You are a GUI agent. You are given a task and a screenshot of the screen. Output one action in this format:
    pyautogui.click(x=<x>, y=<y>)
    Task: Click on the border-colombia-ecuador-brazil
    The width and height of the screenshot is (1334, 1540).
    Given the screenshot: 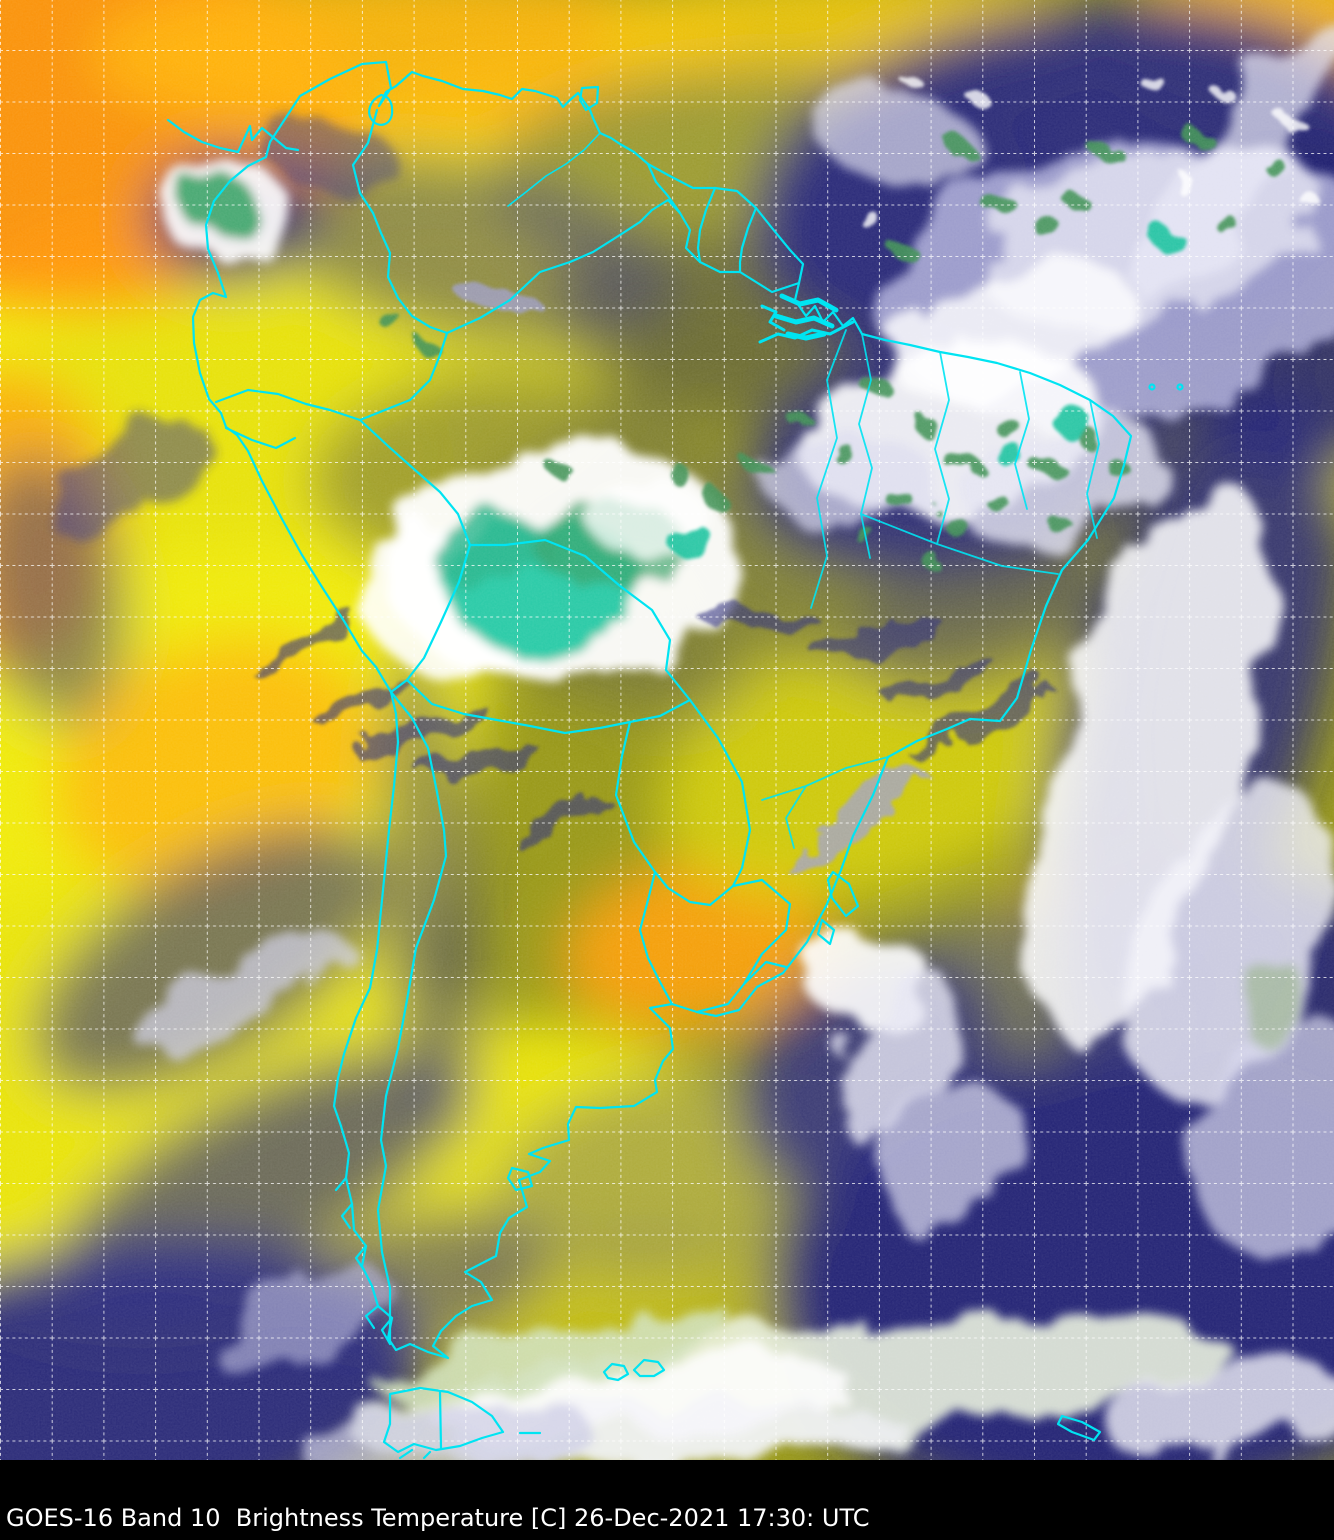 What is the action you would take?
    pyautogui.click(x=331, y=376)
    